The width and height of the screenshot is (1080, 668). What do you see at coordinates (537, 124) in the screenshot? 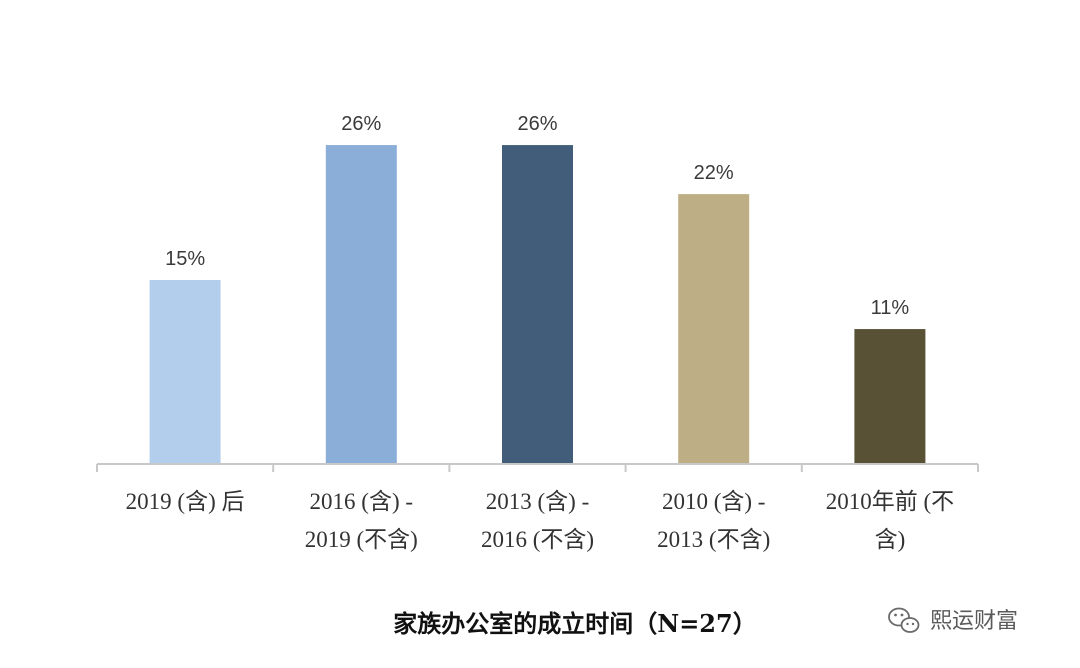
I see `data-label-3: 26%` at bounding box center [537, 124].